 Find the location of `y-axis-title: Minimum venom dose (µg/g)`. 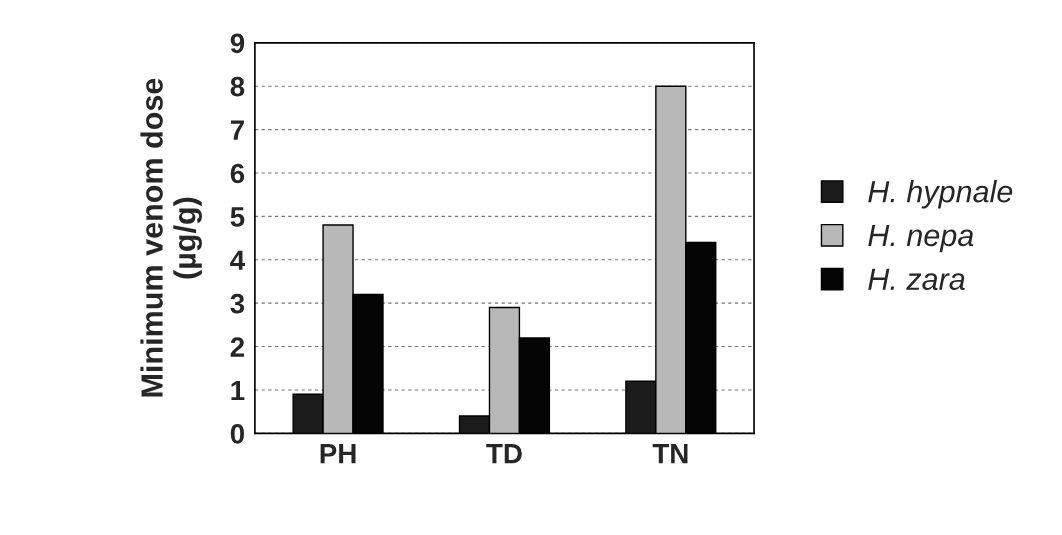

y-axis-title: Minimum venom dose (µg/g) is located at coordinates (171, 237).